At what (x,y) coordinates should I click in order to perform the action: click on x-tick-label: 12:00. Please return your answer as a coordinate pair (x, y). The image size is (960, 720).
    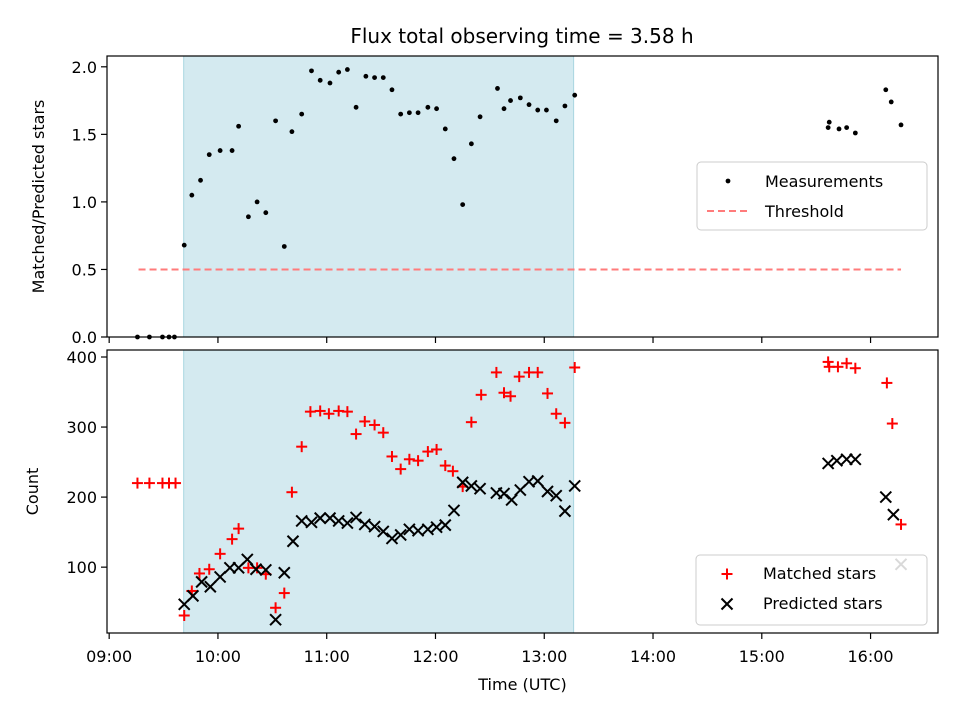
    Looking at the image, I should click on (435, 656).